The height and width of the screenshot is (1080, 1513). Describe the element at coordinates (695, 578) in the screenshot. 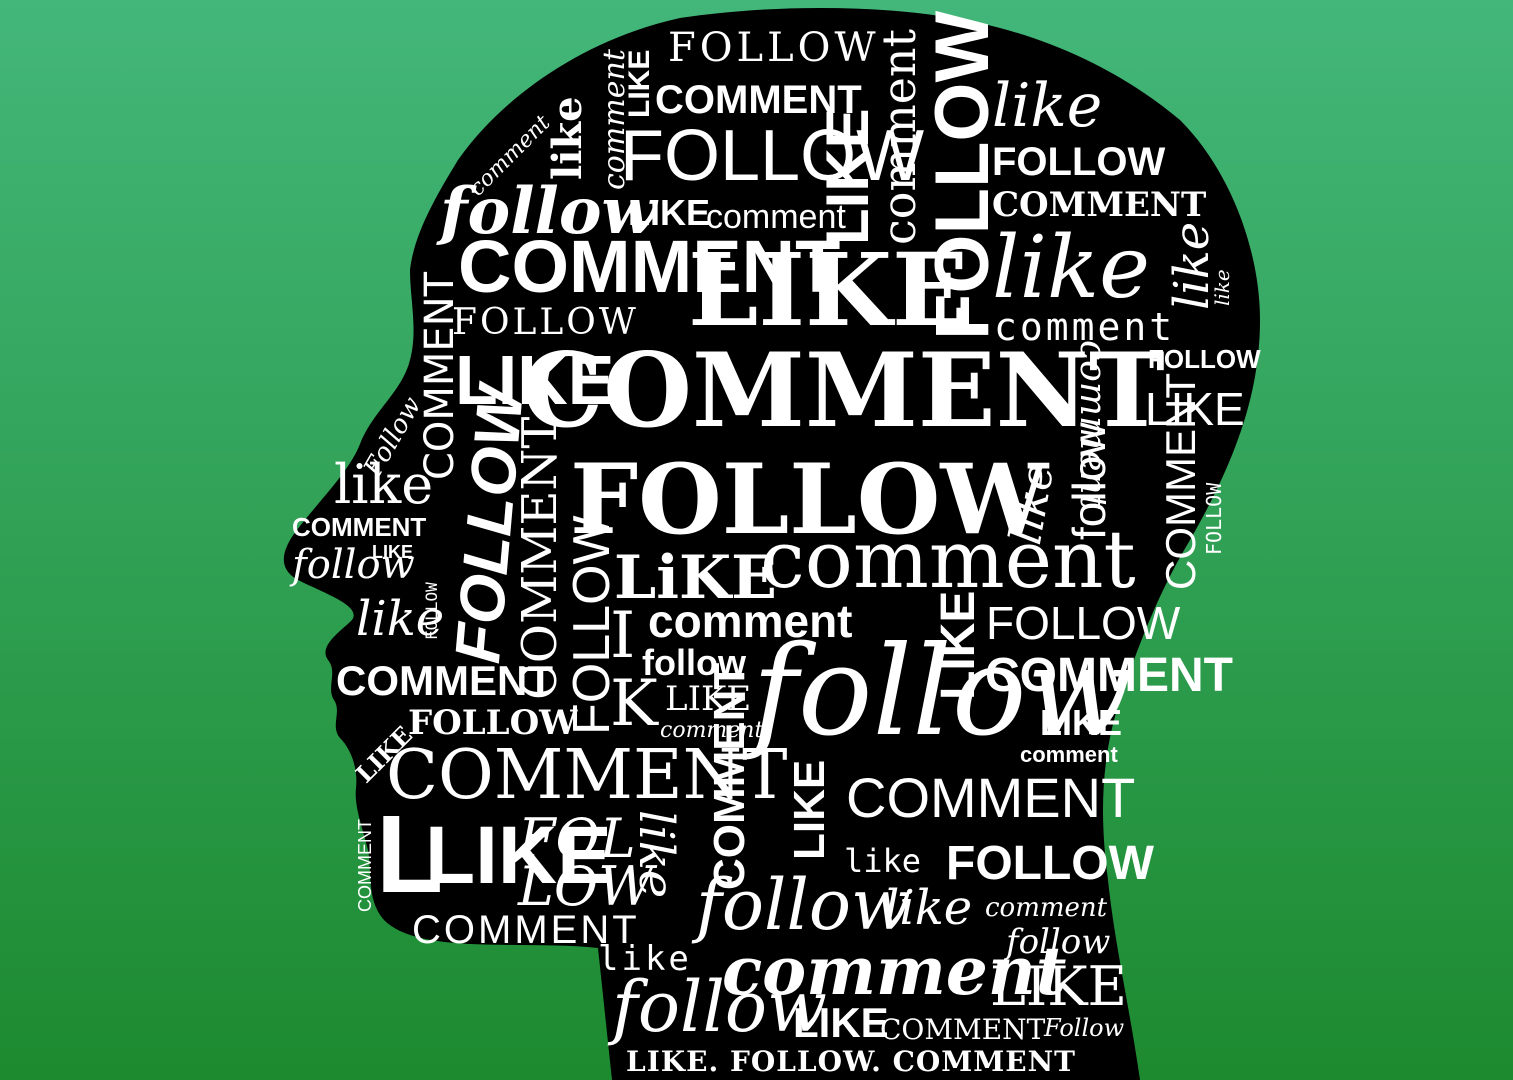

I see `word-like: LiKE` at that location.